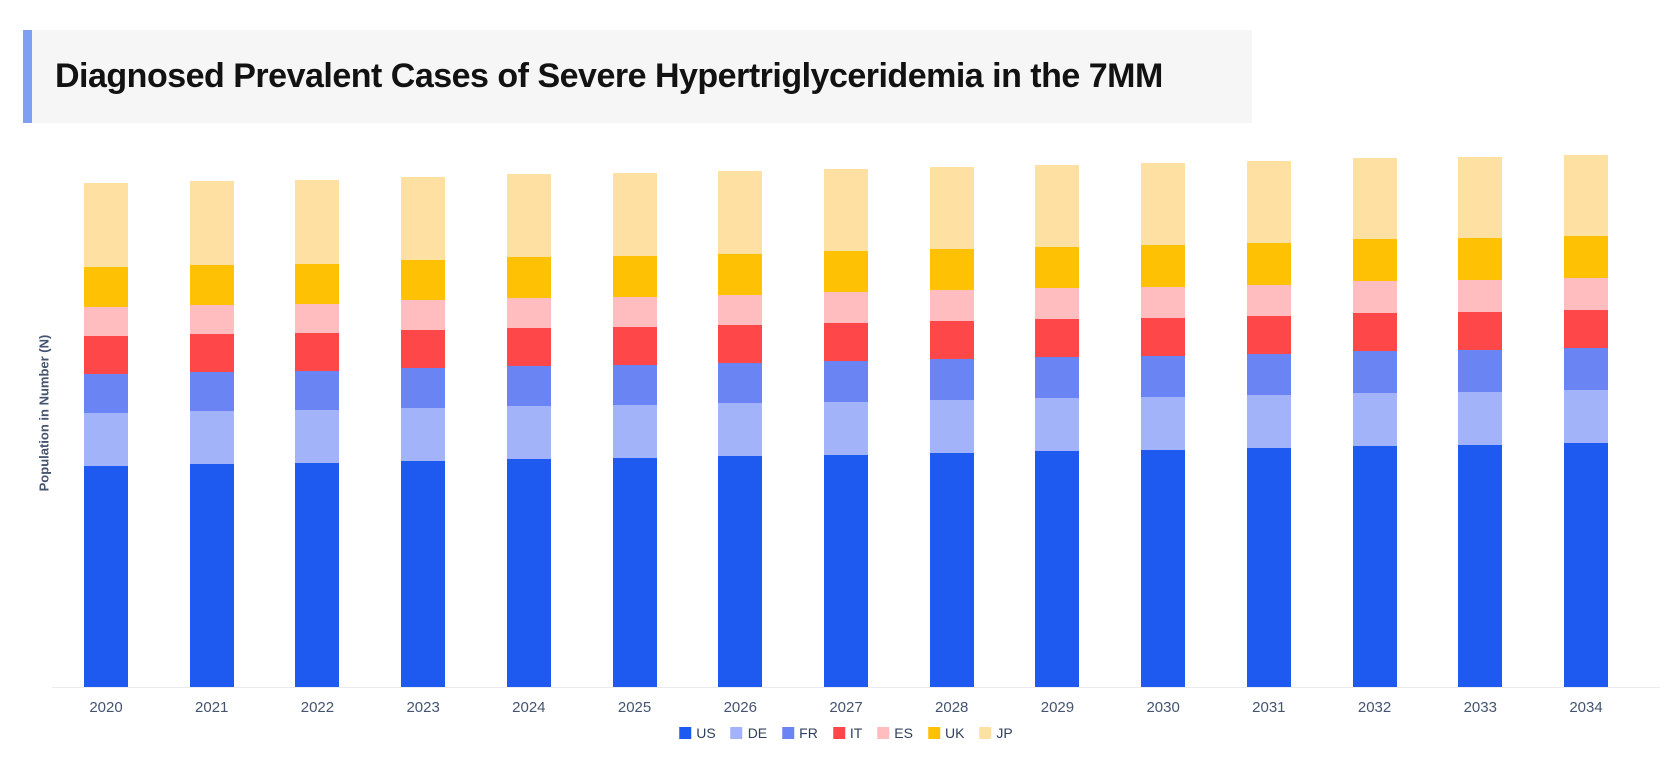 This screenshot has width=1667, height=763. I want to click on stacked-bar-2030, so click(1163, 425).